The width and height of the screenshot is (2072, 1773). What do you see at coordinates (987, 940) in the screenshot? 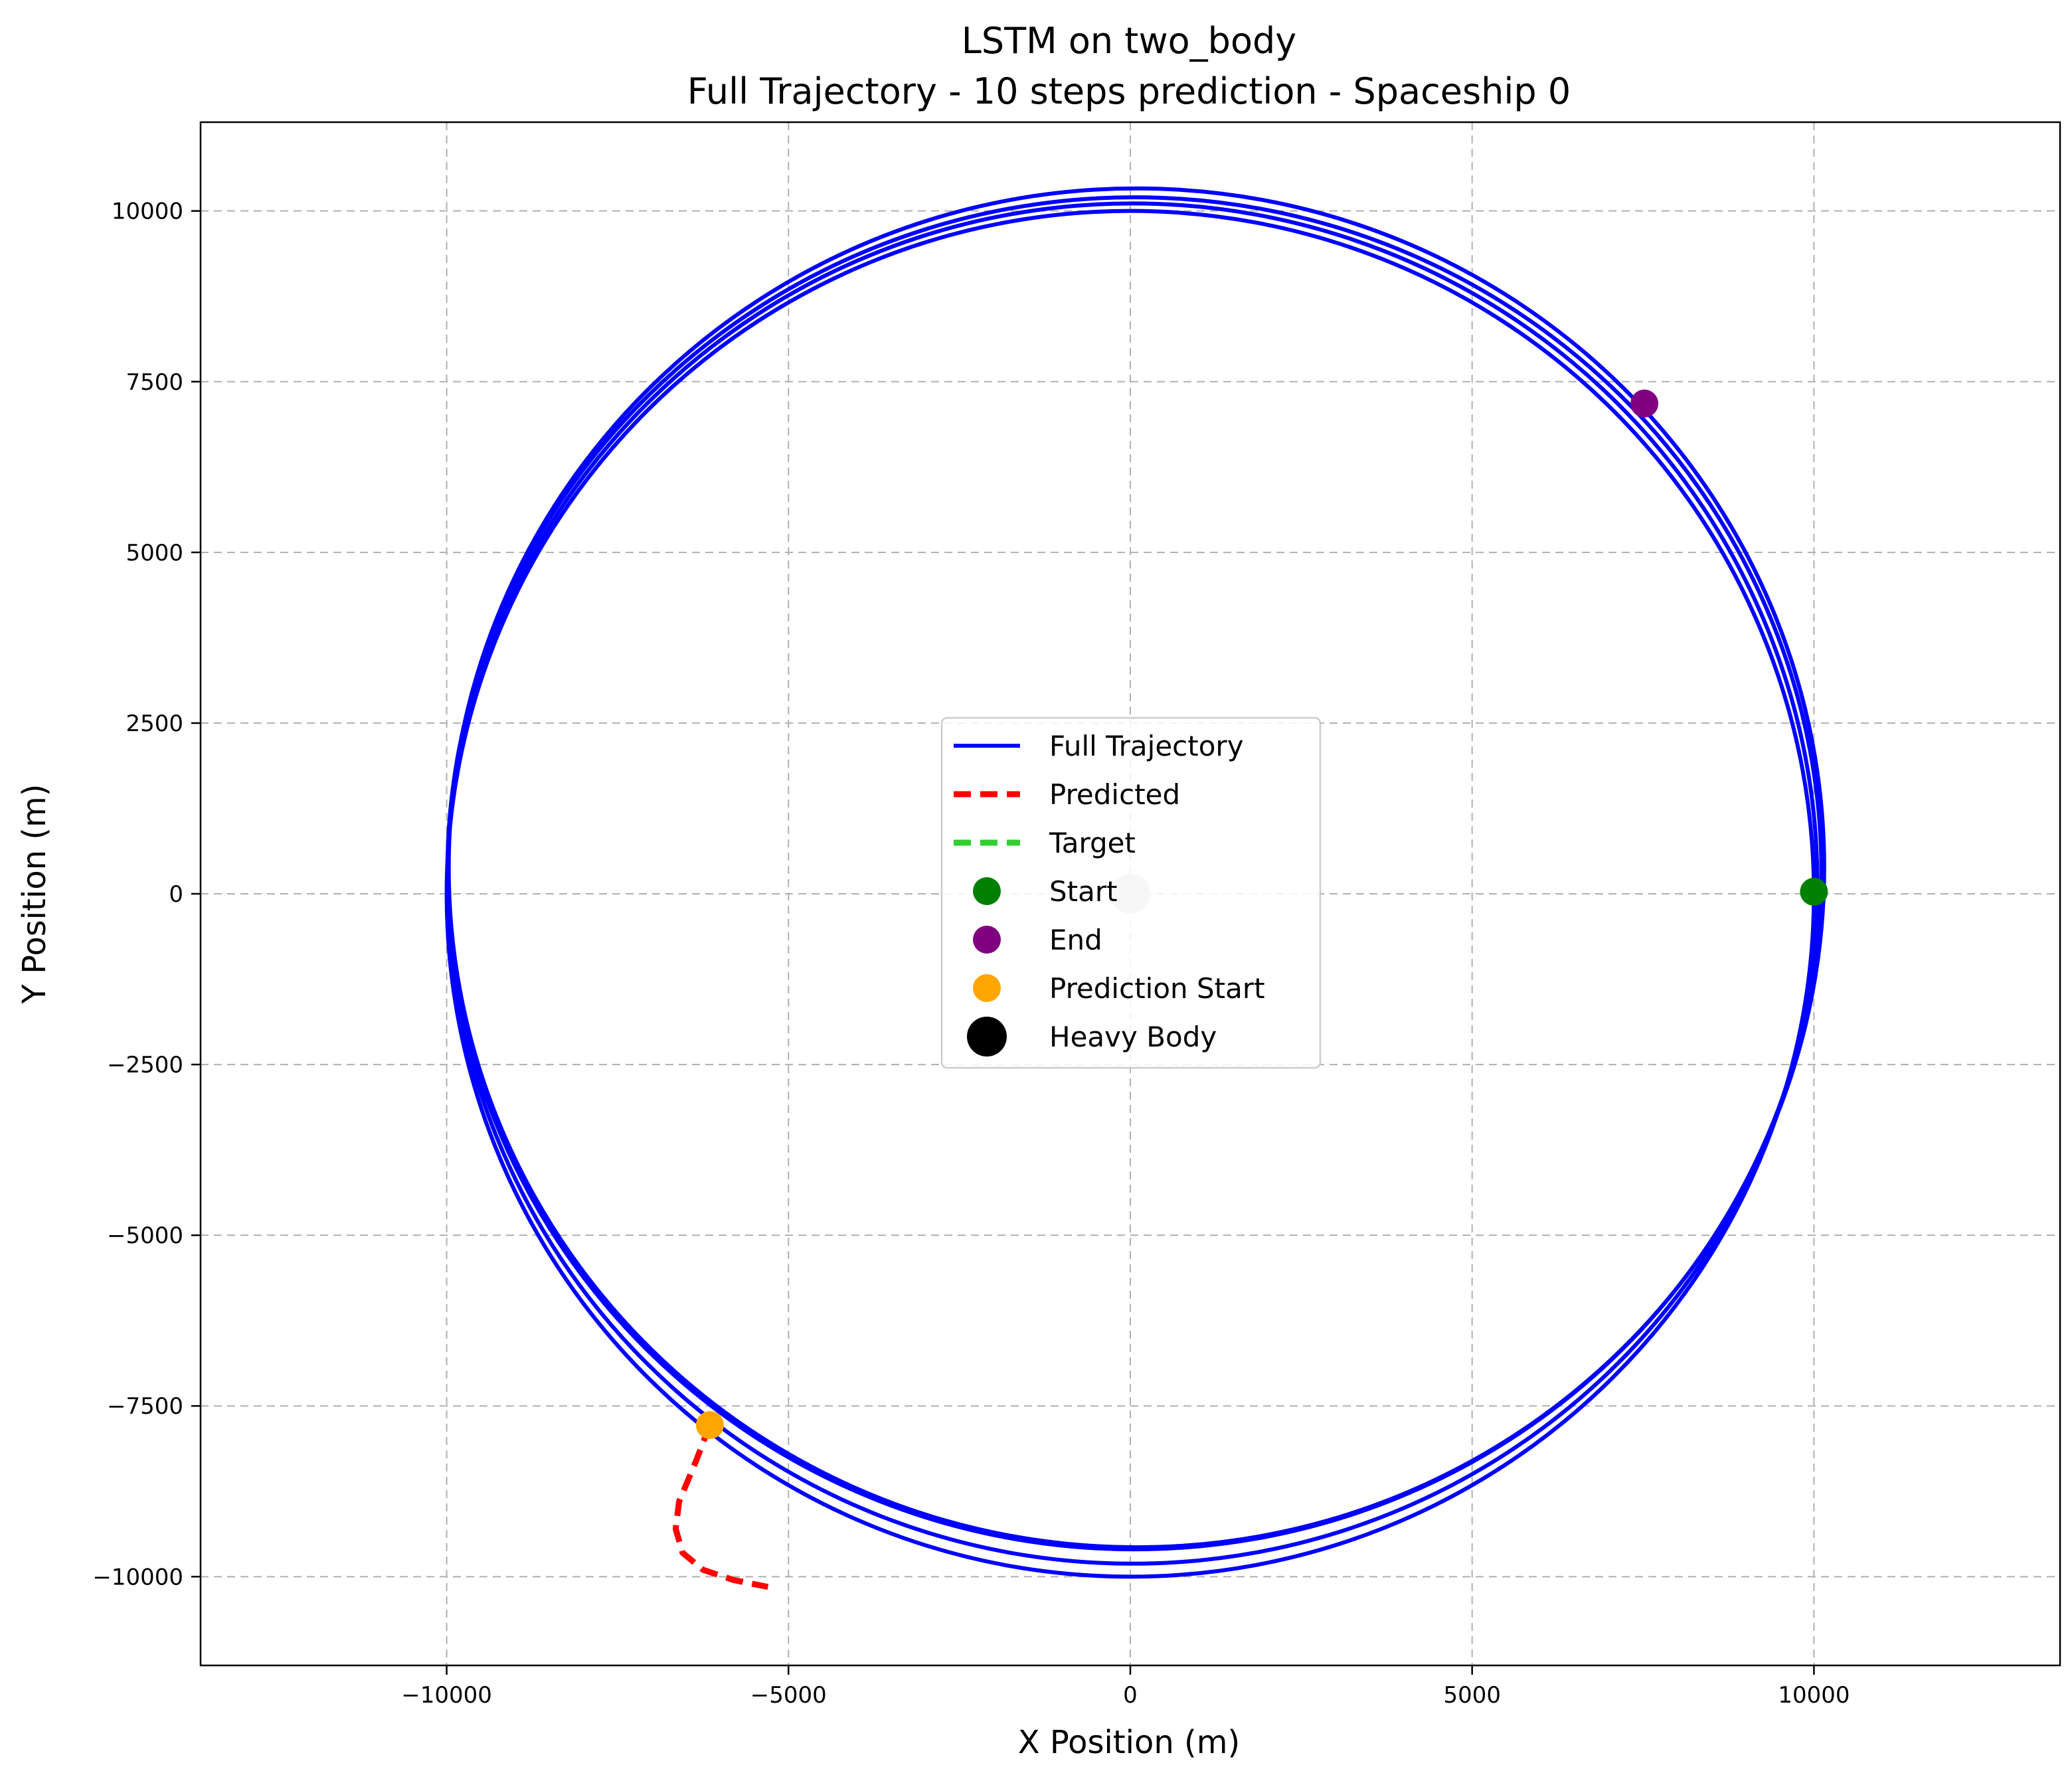
I see `legend-swatch-end` at bounding box center [987, 940].